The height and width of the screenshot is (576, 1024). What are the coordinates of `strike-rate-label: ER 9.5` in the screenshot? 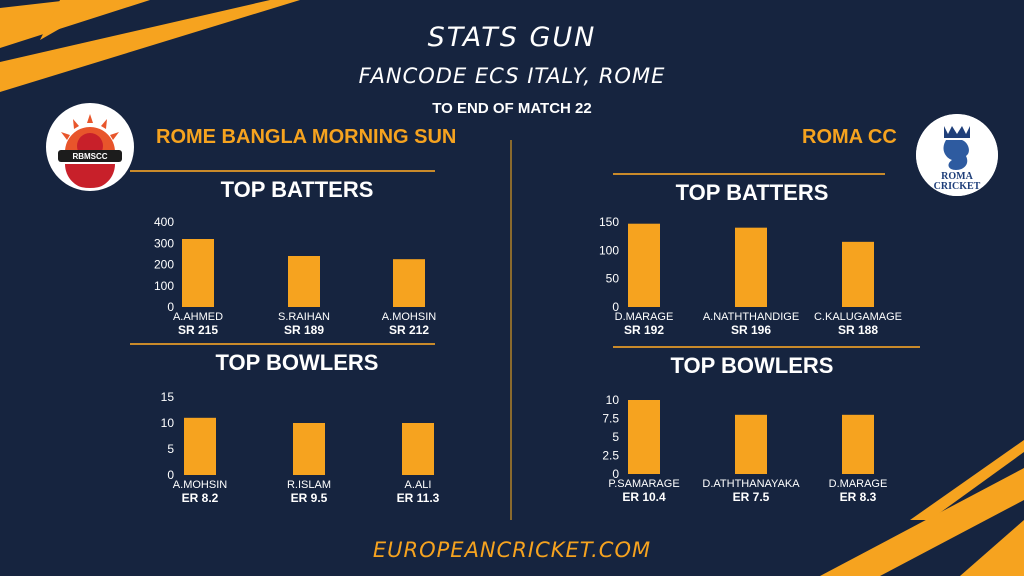 It's located at (309, 498).